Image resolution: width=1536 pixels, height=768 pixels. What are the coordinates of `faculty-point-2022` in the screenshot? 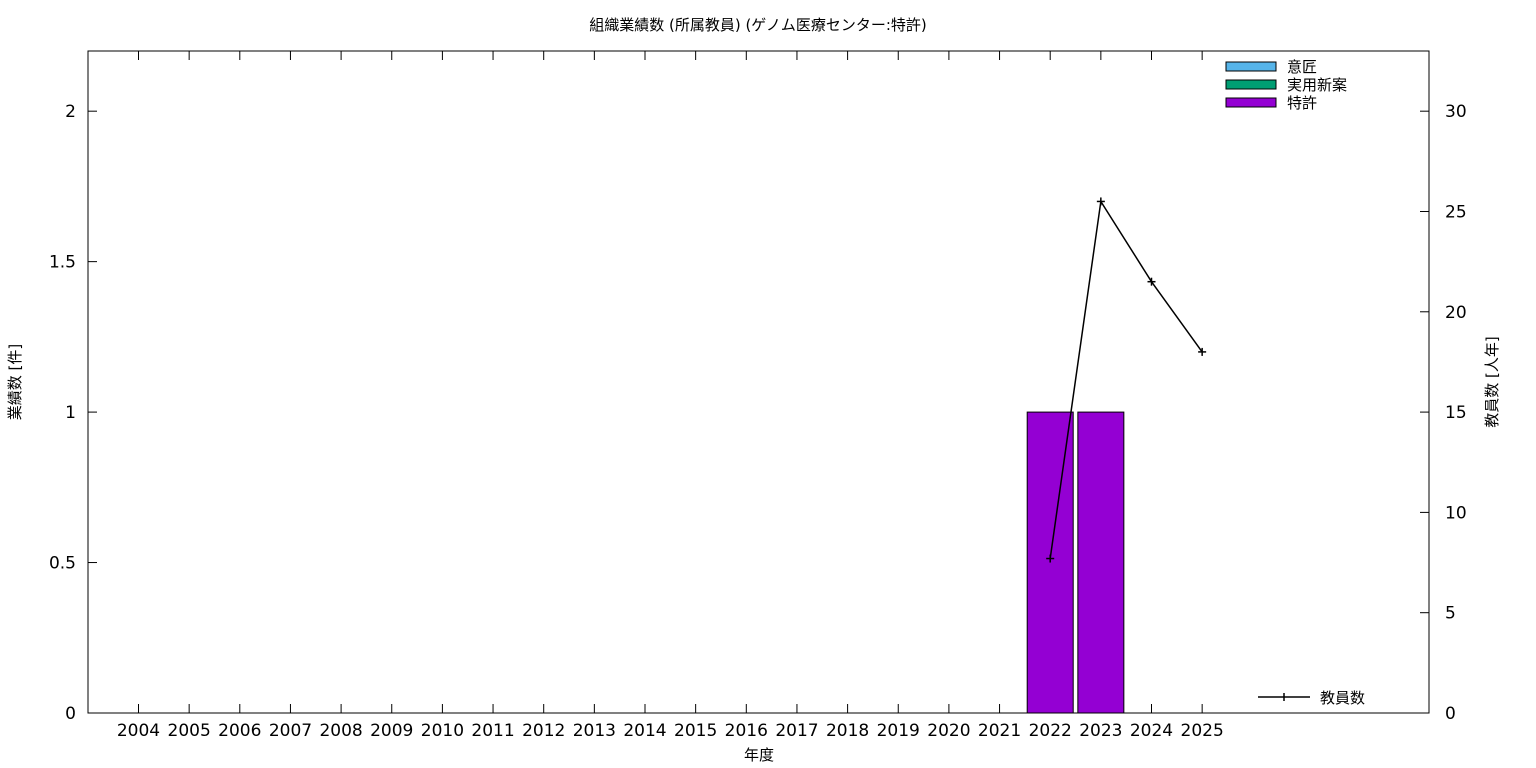 It's located at (1050, 558).